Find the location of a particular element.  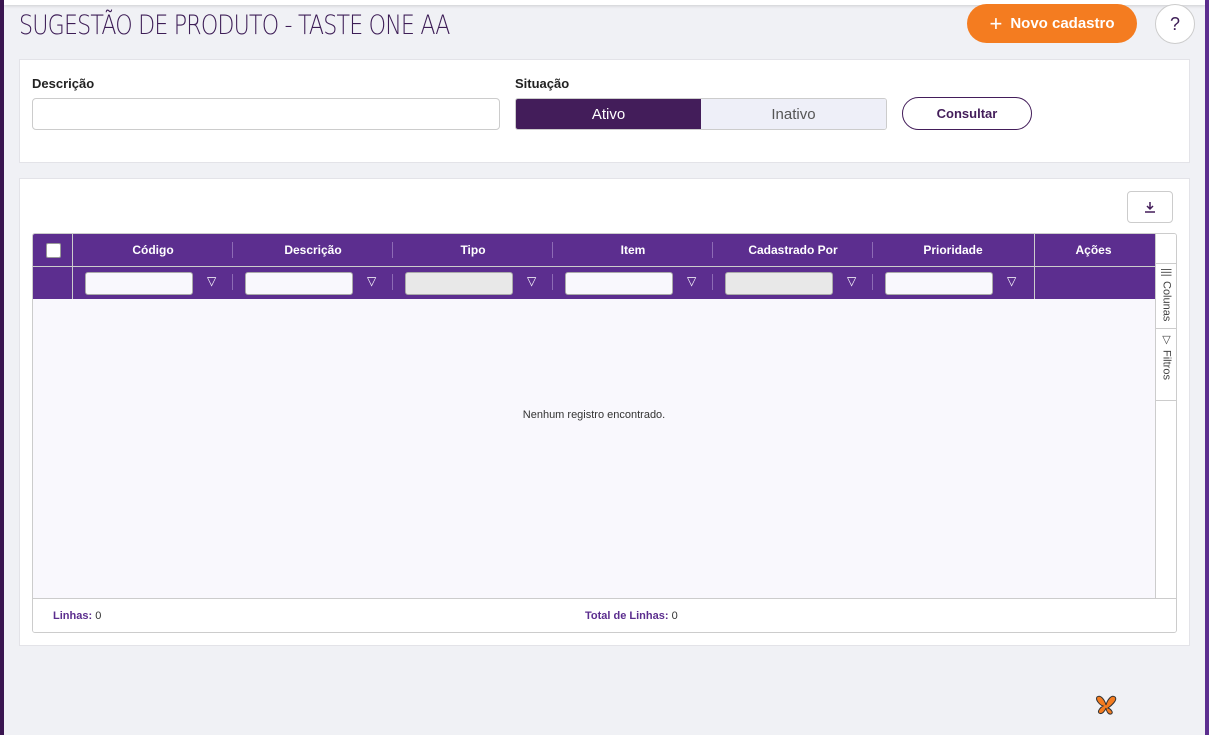

grid-footer: Linhas: 0 Total de Linhas: 0 is located at coordinates (604, 615).